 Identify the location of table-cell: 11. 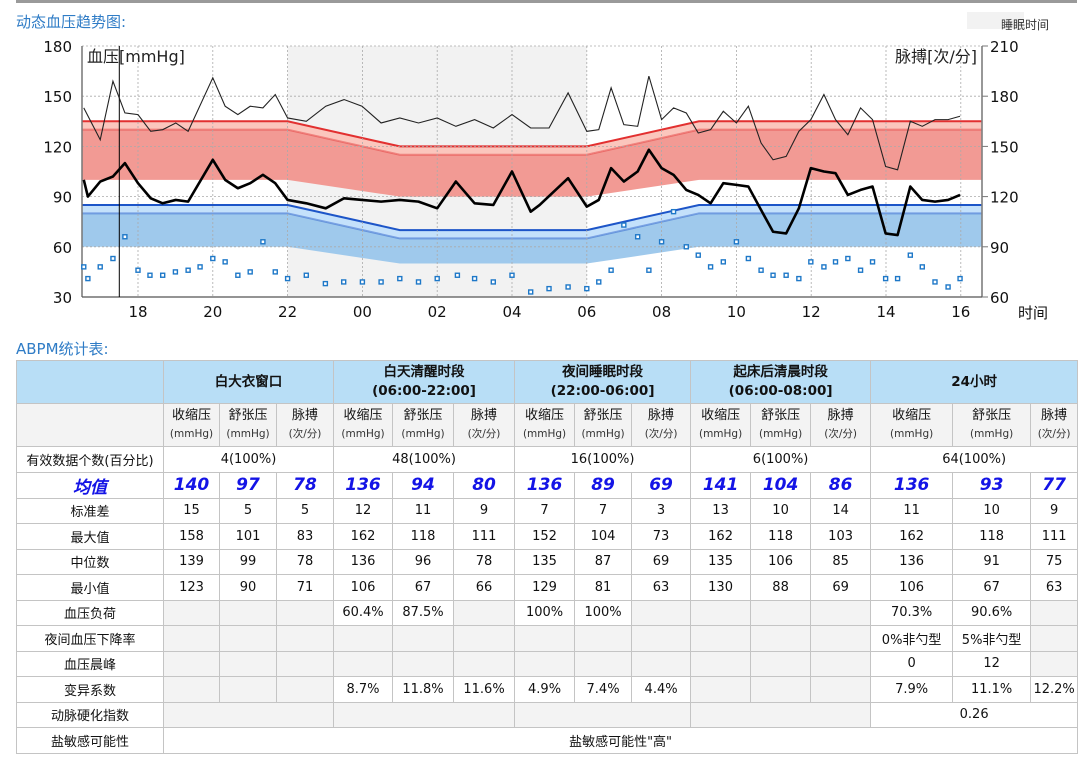
(912, 510).